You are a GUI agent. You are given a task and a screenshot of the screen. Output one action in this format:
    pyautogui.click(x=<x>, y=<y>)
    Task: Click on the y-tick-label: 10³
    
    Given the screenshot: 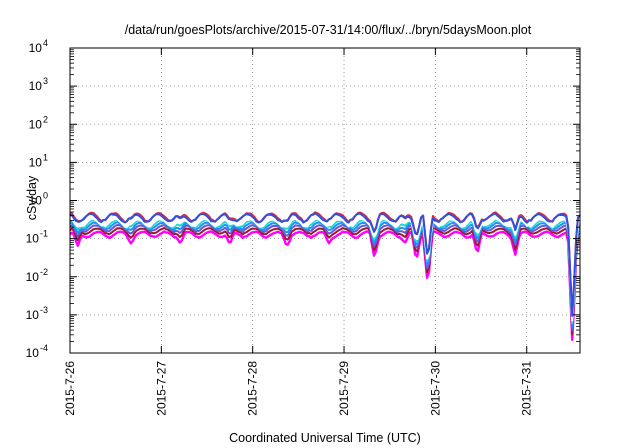 What is the action you would take?
    pyautogui.click(x=38, y=84)
    